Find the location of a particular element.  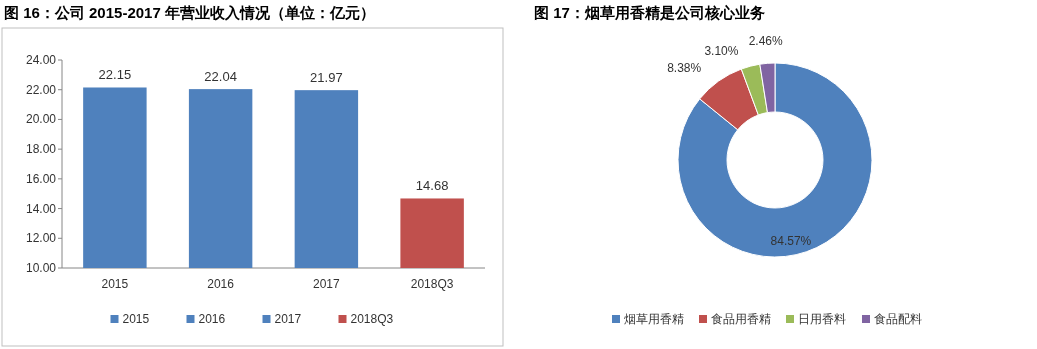

legend-label: 食品用香精 is located at coordinates (741, 319).